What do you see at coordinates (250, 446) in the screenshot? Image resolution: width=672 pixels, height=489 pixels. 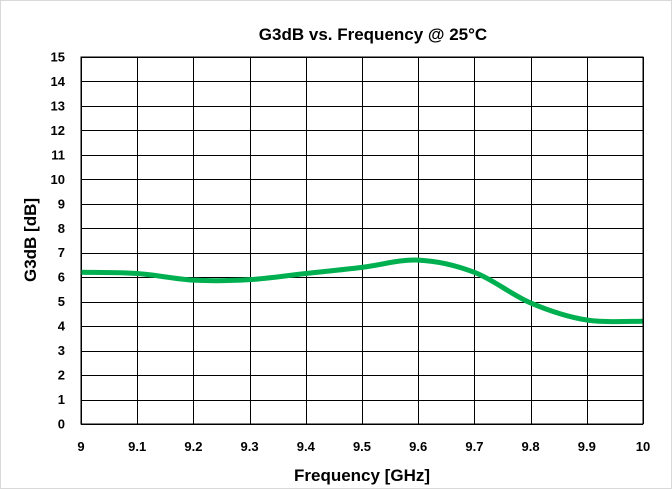 I see `x-tick-label: 9.3` at bounding box center [250, 446].